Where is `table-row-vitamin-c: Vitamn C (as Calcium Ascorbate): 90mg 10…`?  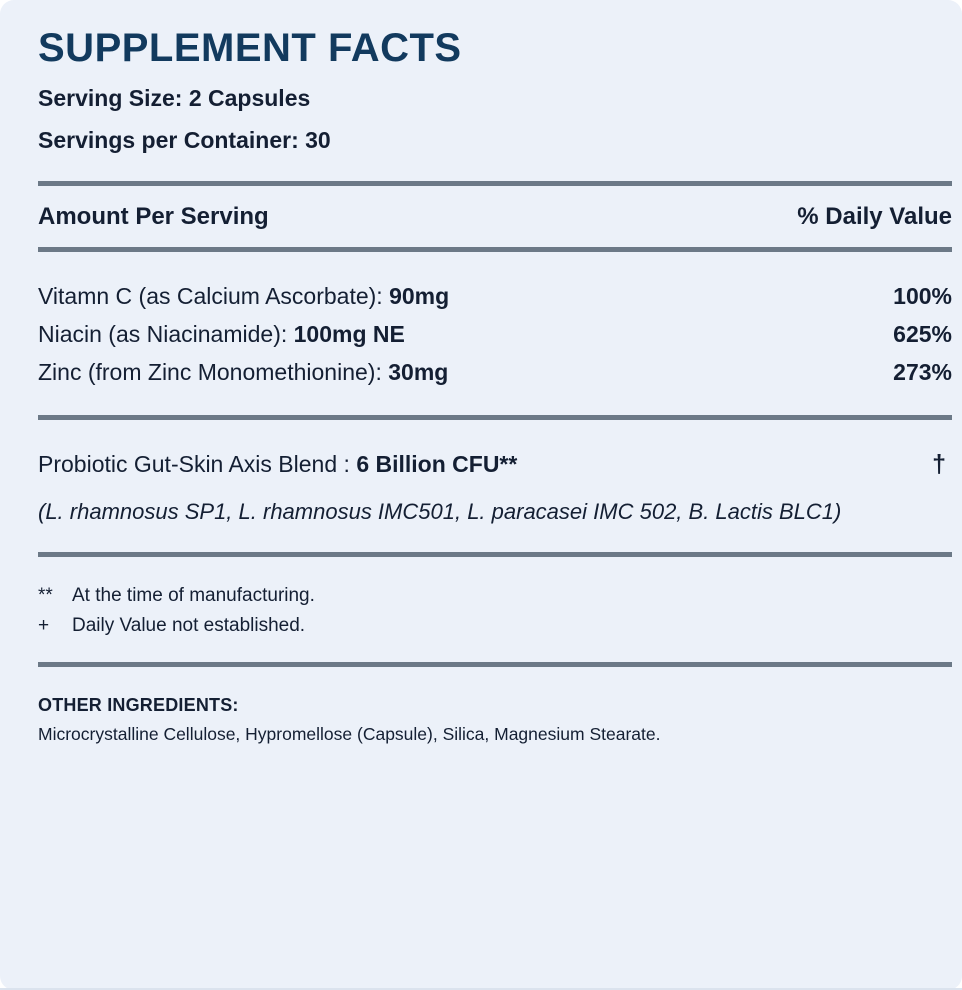
table-row-vitamin-c: Vitamn C (as Calcium Ascorbate): 90mg 10… is located at coordinates (495, 296).